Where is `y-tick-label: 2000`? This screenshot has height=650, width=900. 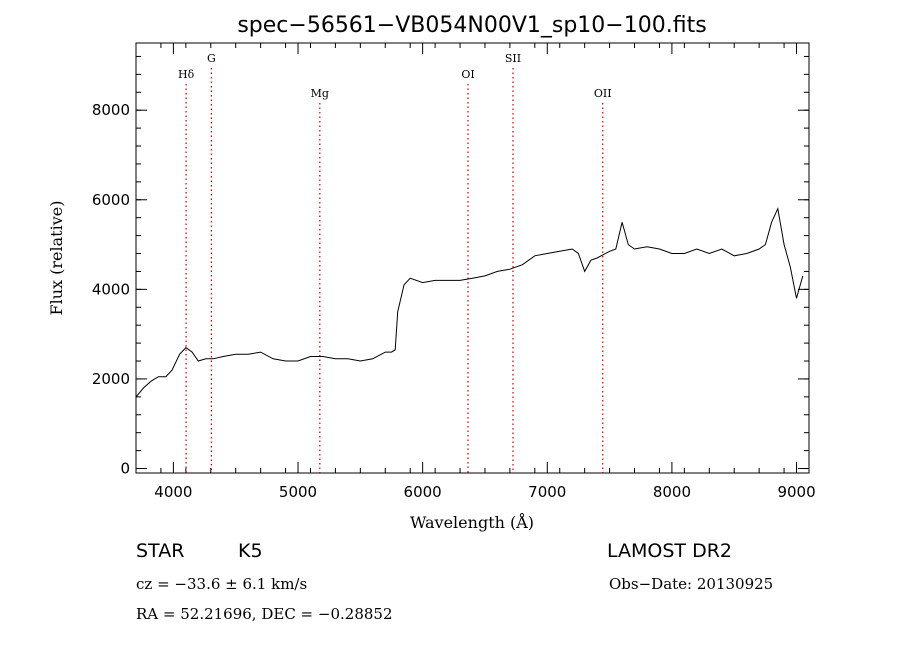 y-tick-label: 2000 is located at coordinates (111, 379).